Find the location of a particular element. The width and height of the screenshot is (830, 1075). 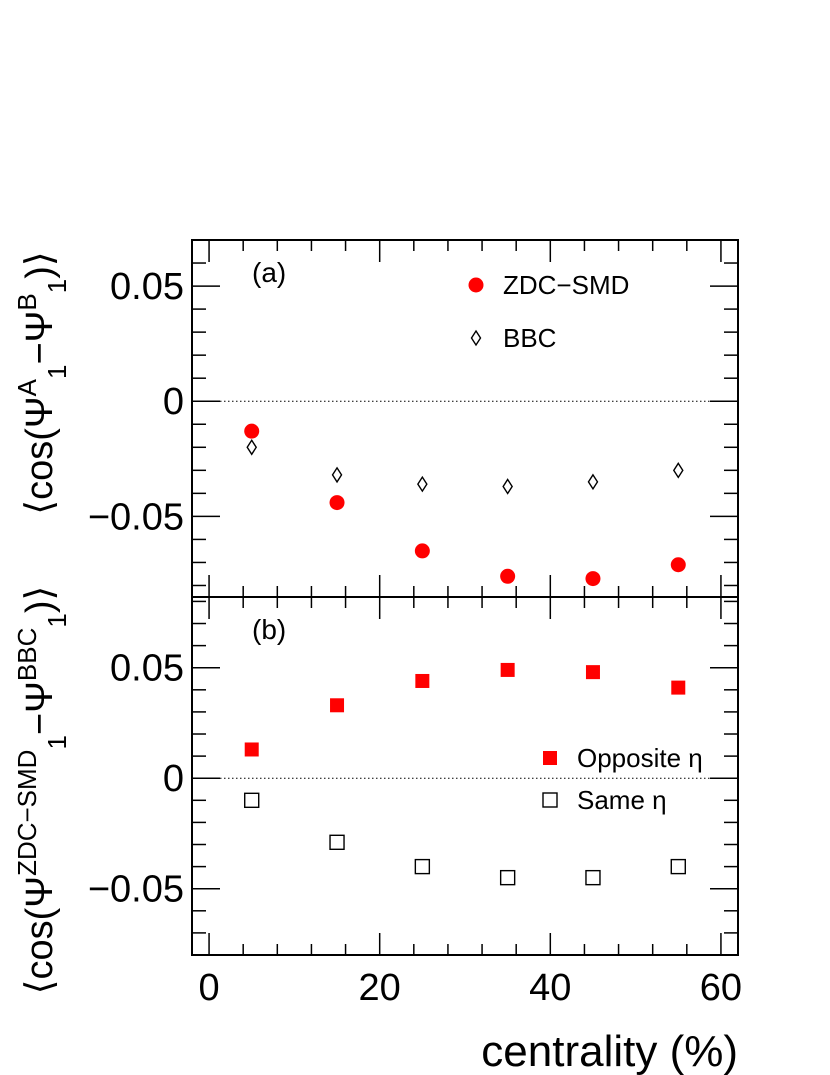

x-tick-label: 20 is located at coordinates (380, 988).